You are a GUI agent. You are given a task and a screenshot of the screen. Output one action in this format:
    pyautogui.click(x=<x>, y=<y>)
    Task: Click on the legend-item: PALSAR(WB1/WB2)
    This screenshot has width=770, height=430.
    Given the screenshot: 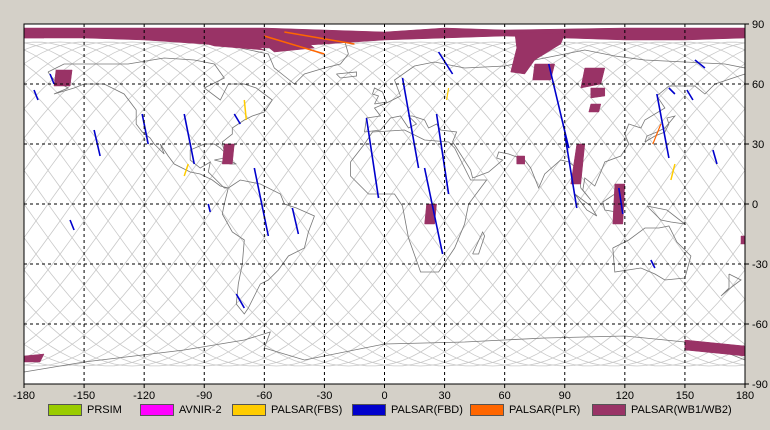 What is the action you would take?
    pyautogui.click(x=662, y=410)
    